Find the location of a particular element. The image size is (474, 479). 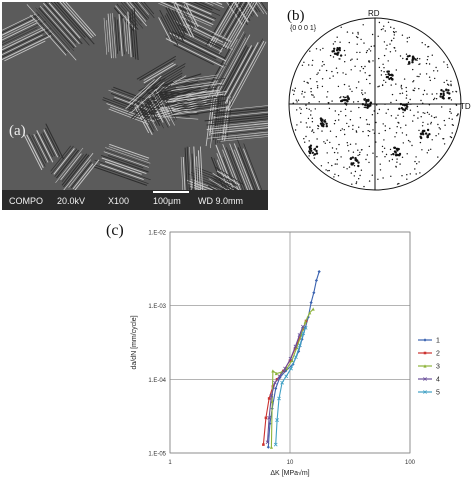

x-tick-labels: 1 10 100 is located at coordinates (291, 463).